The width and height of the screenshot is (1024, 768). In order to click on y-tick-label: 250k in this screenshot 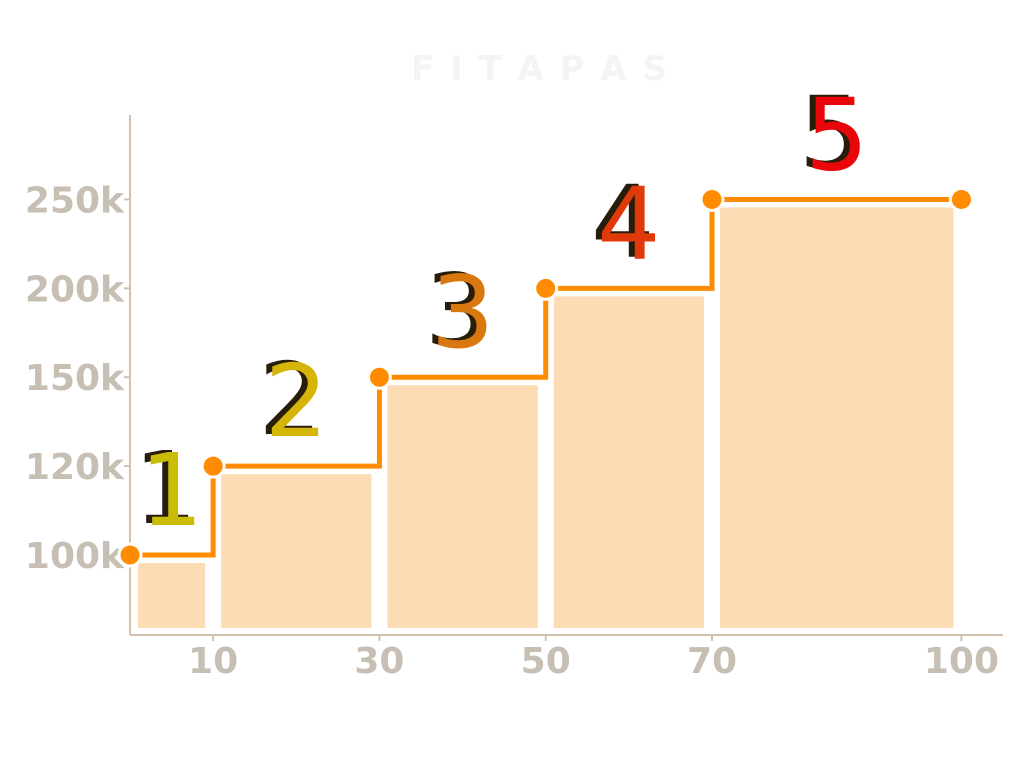, I will do `click(75, 200)`.